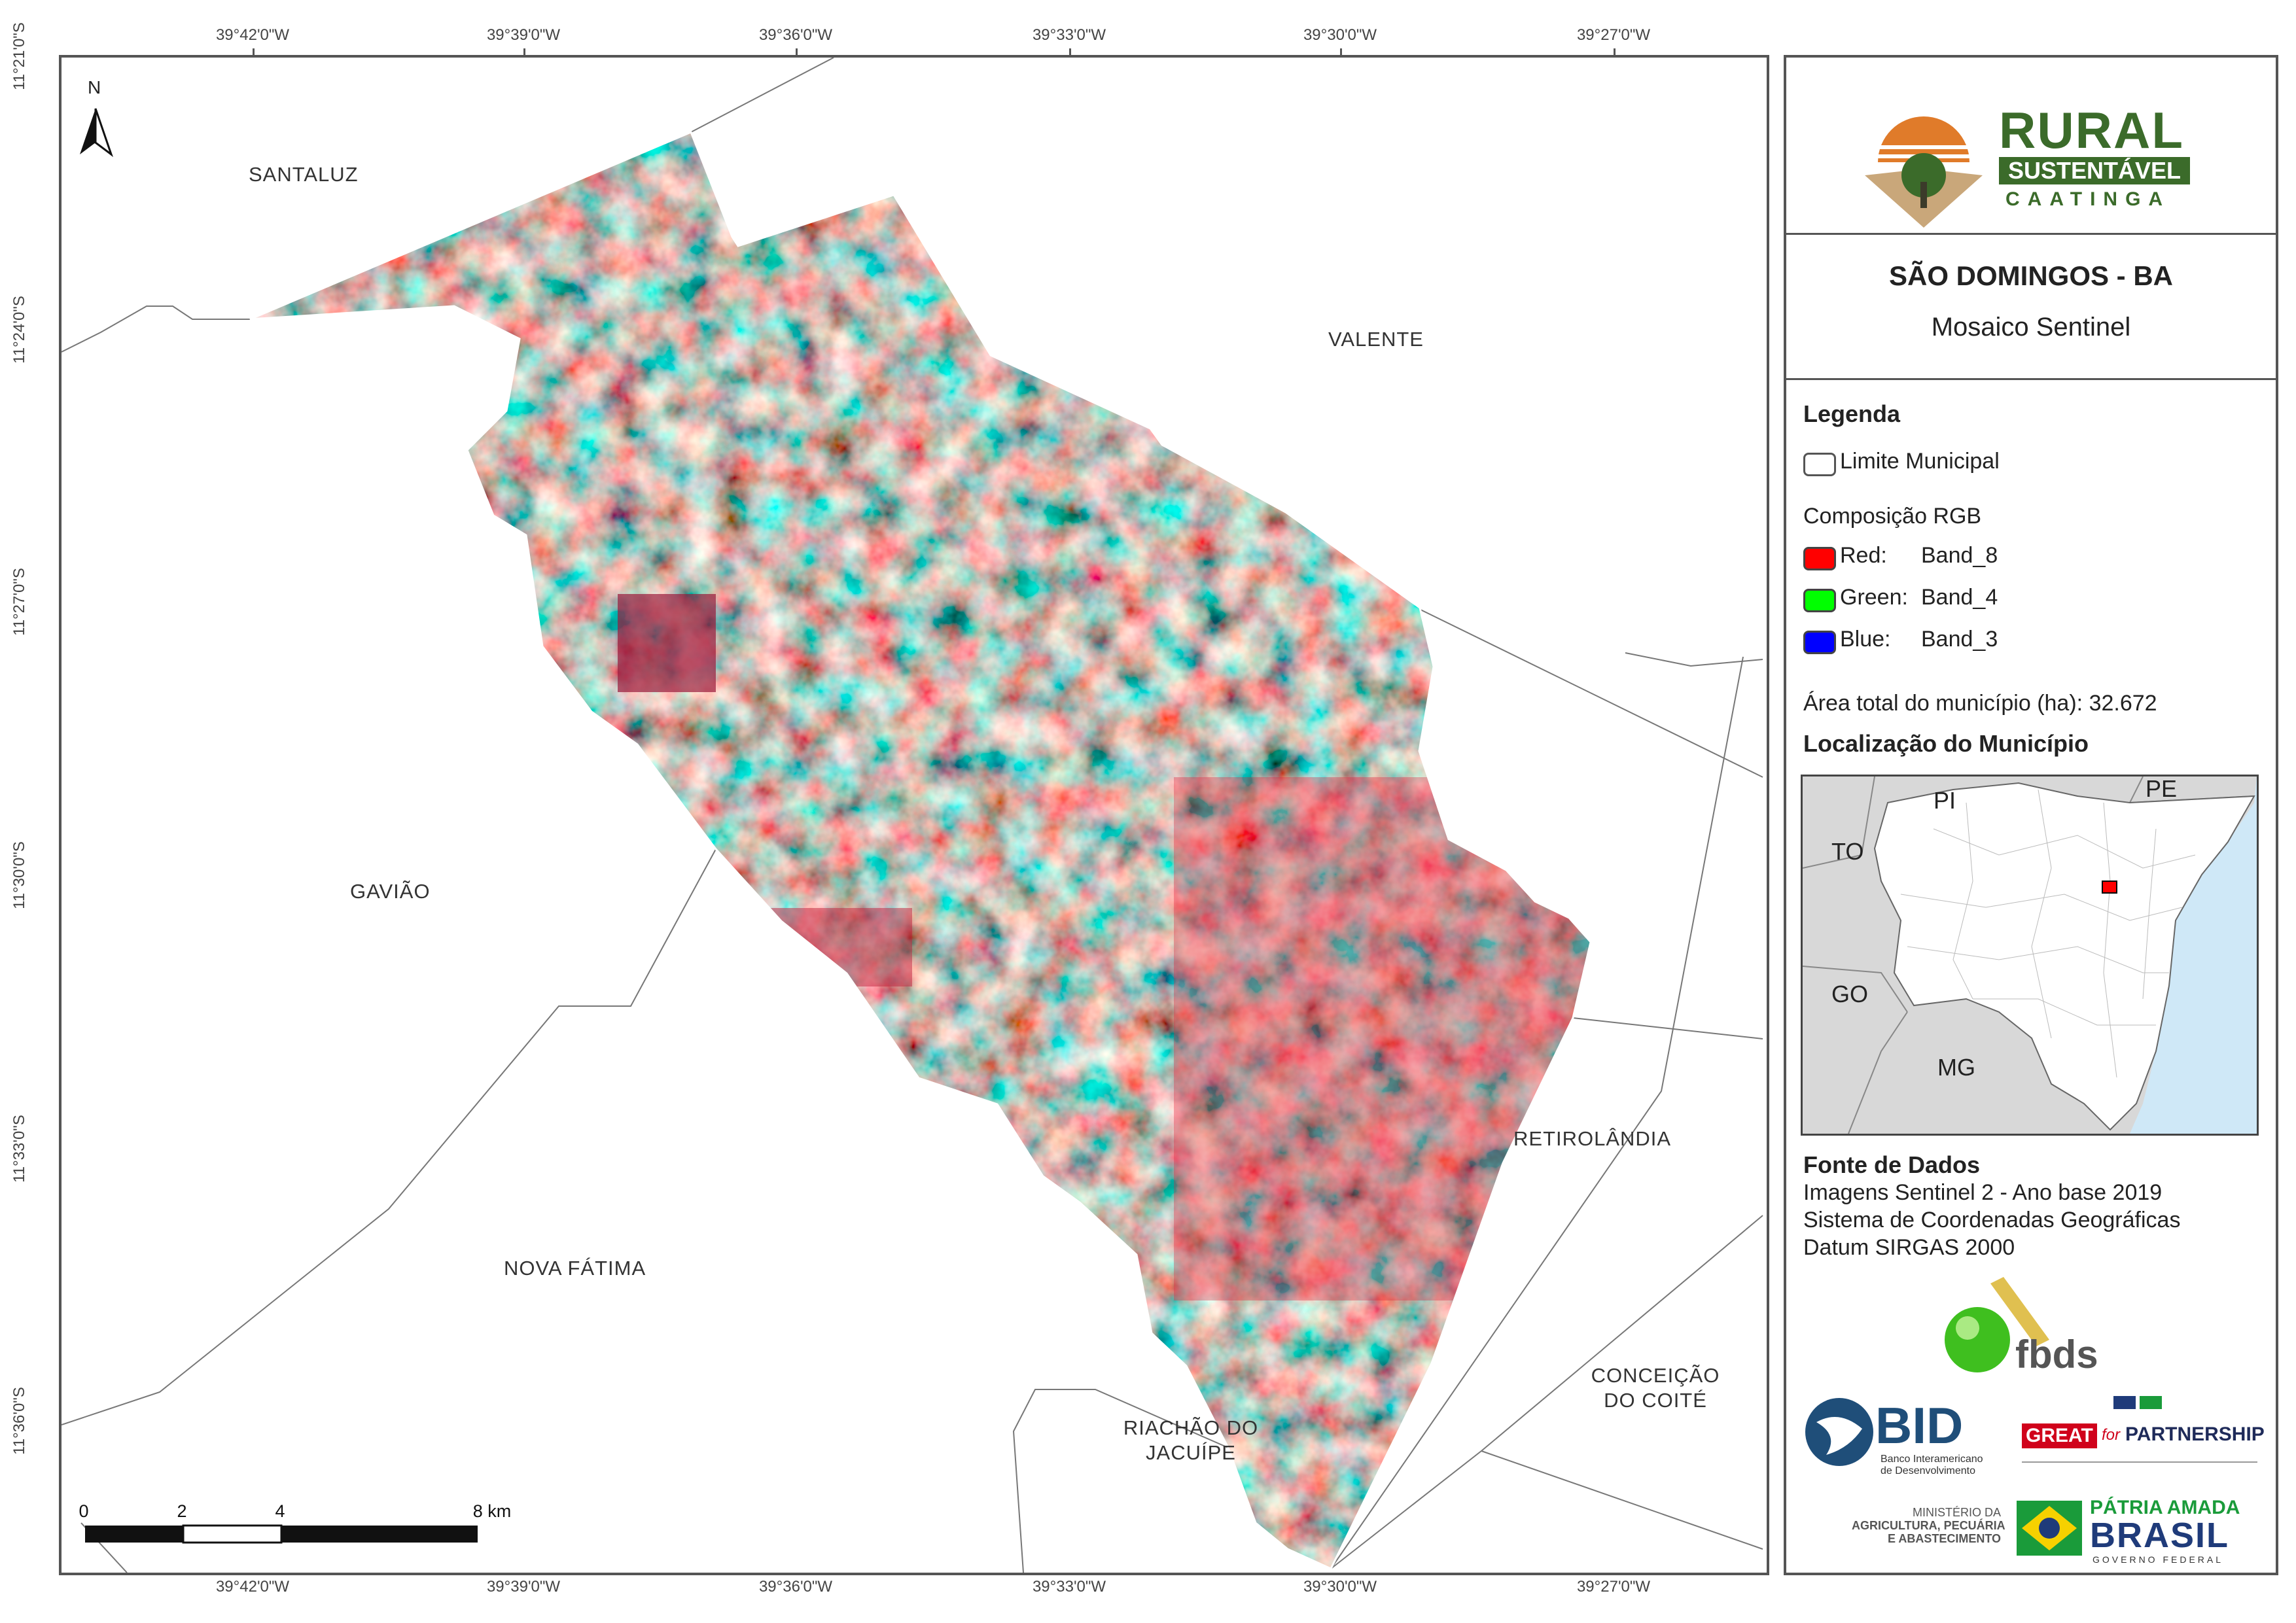 Image resolution: width=2296 pixels, height=1623 pixels. I want to click on green-band-label: Band_4, so click(1959, 597).